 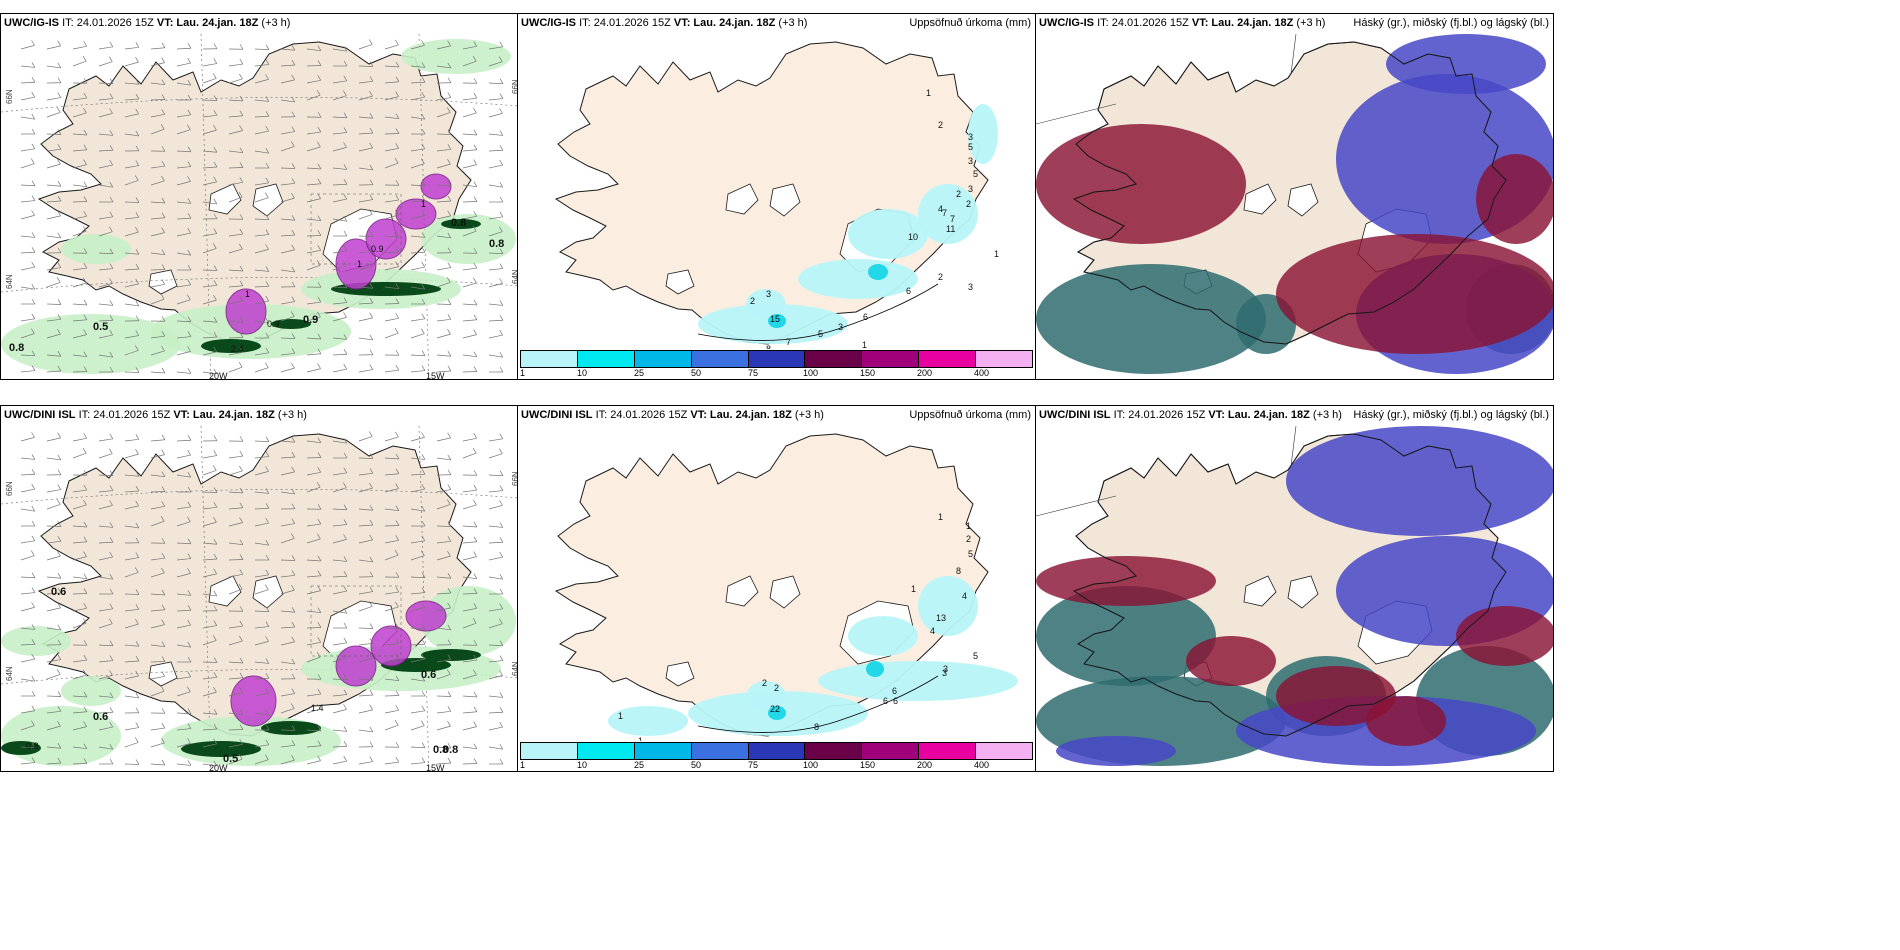 I want to click on lon-label: 20W, so click(x=218, y=767).